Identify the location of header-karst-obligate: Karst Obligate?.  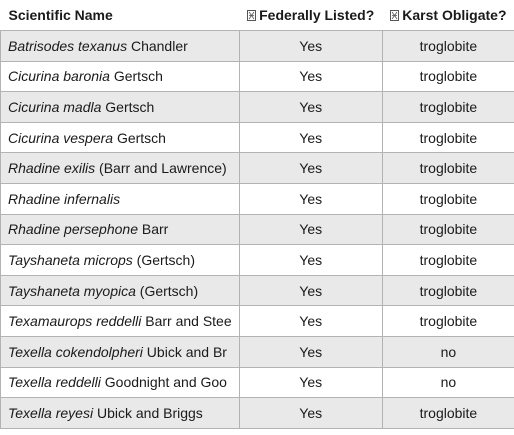
(448, 15).